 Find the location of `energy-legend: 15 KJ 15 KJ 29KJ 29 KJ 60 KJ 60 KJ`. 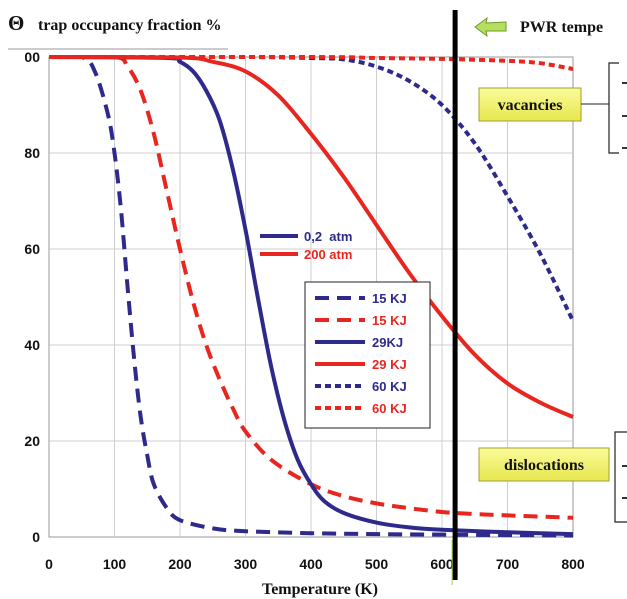

energy-legend: 15 KJ 15 KJ 29KJ 29 KJ 60 KJ 60 KJ is located at coordinates (367, 355).